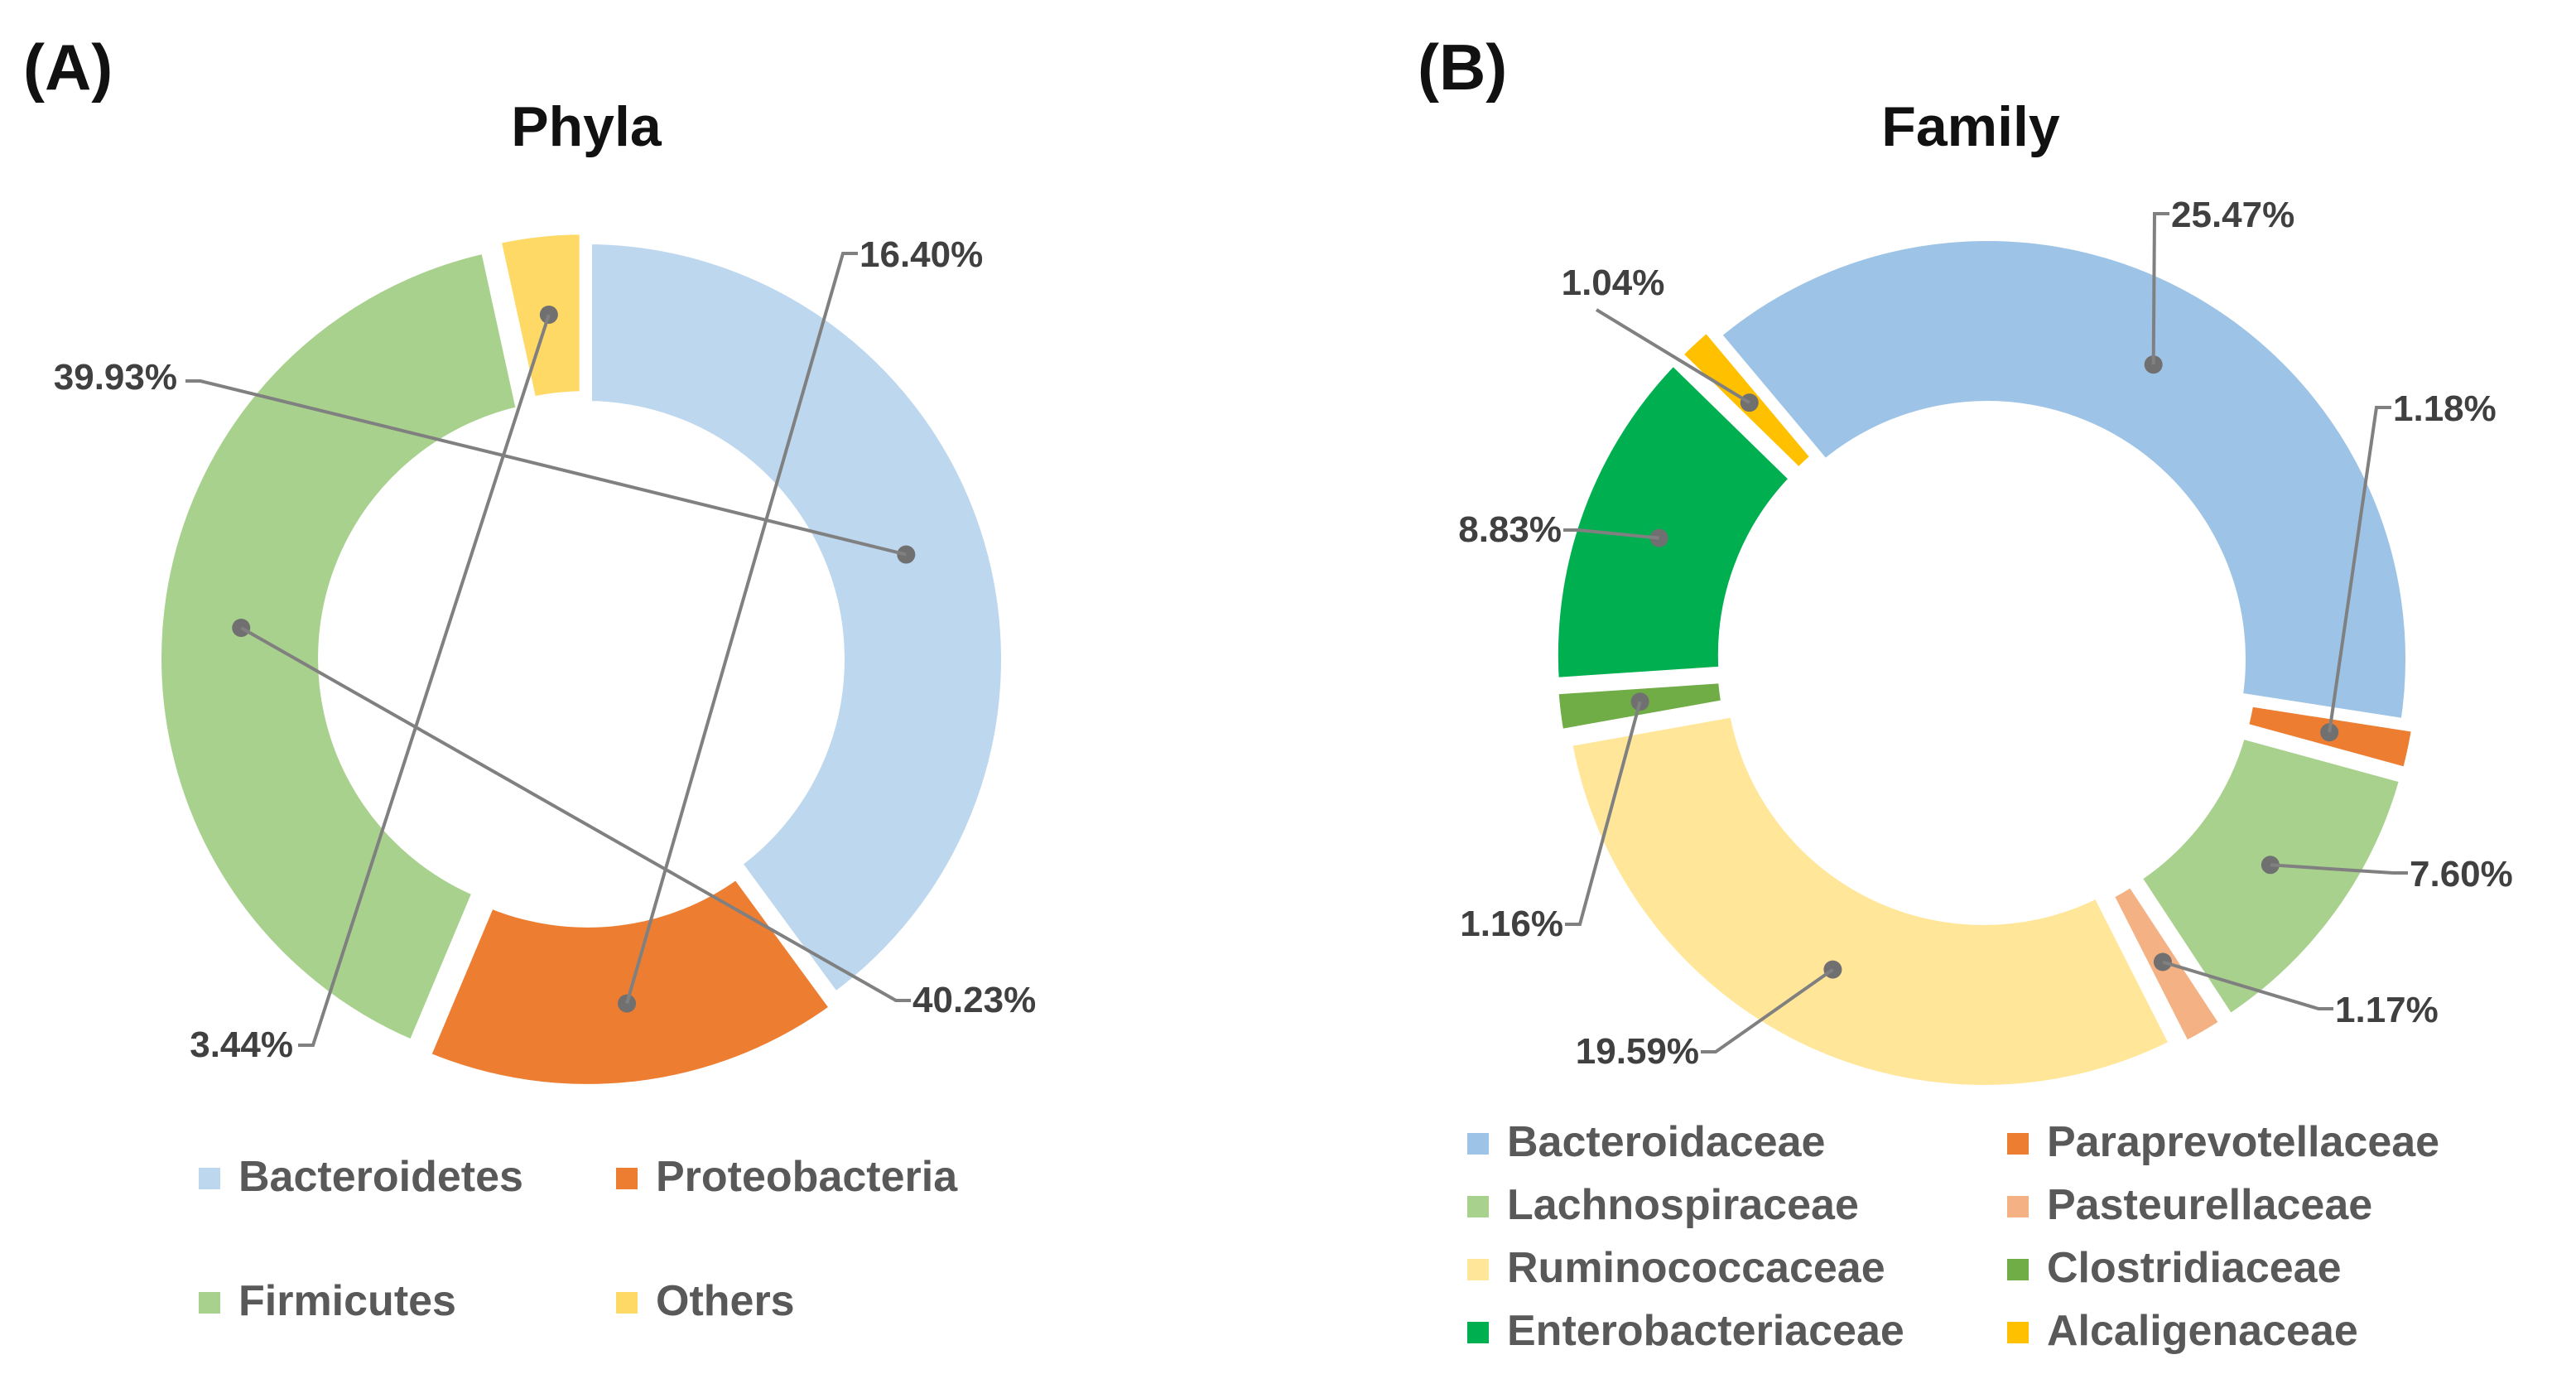 This screenshot has height=1374, width=2576. What do you see at coordinates (2018, 1144) in the screenshot?
I see `legend-swatch-paraprevotellaceae` at bounding box center [2018, 1144].